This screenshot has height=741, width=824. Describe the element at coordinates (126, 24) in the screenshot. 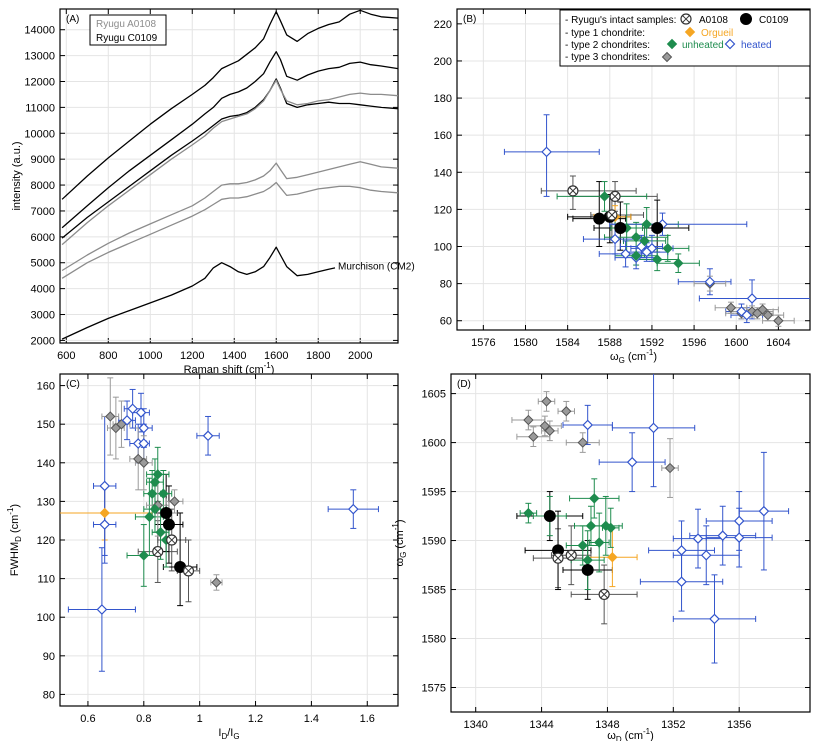

I see `legend-entry-a0108: Ryugu A0108` at that location.